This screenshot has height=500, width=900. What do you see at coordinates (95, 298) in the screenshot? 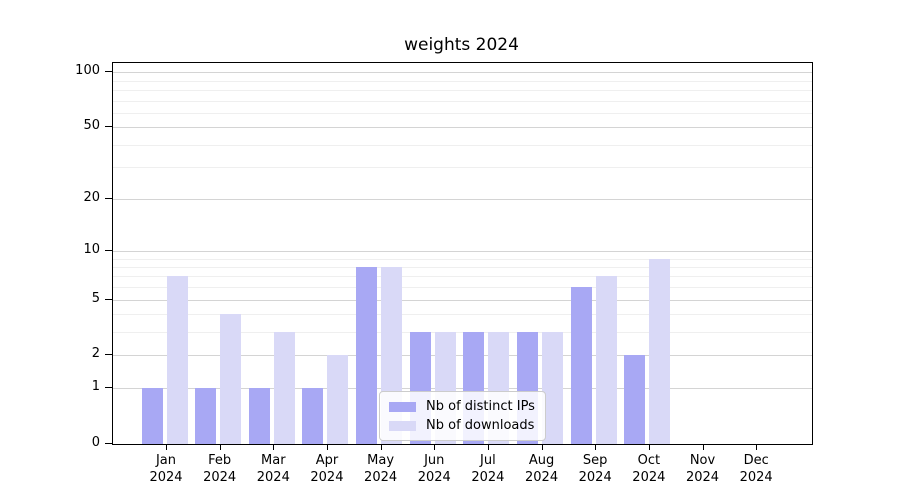
I see `y-tick-label: 5` at bounding box center [95, 298].